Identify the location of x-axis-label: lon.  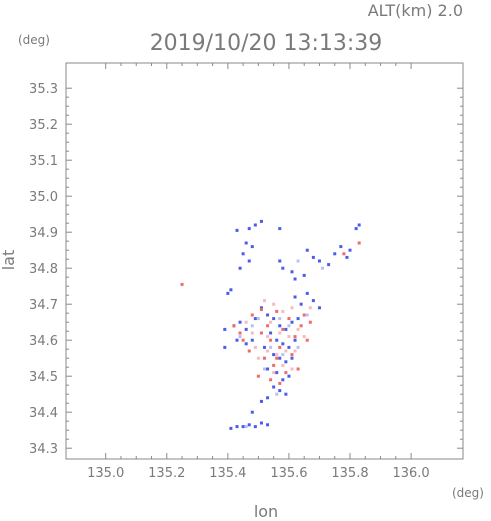
(266, 511).